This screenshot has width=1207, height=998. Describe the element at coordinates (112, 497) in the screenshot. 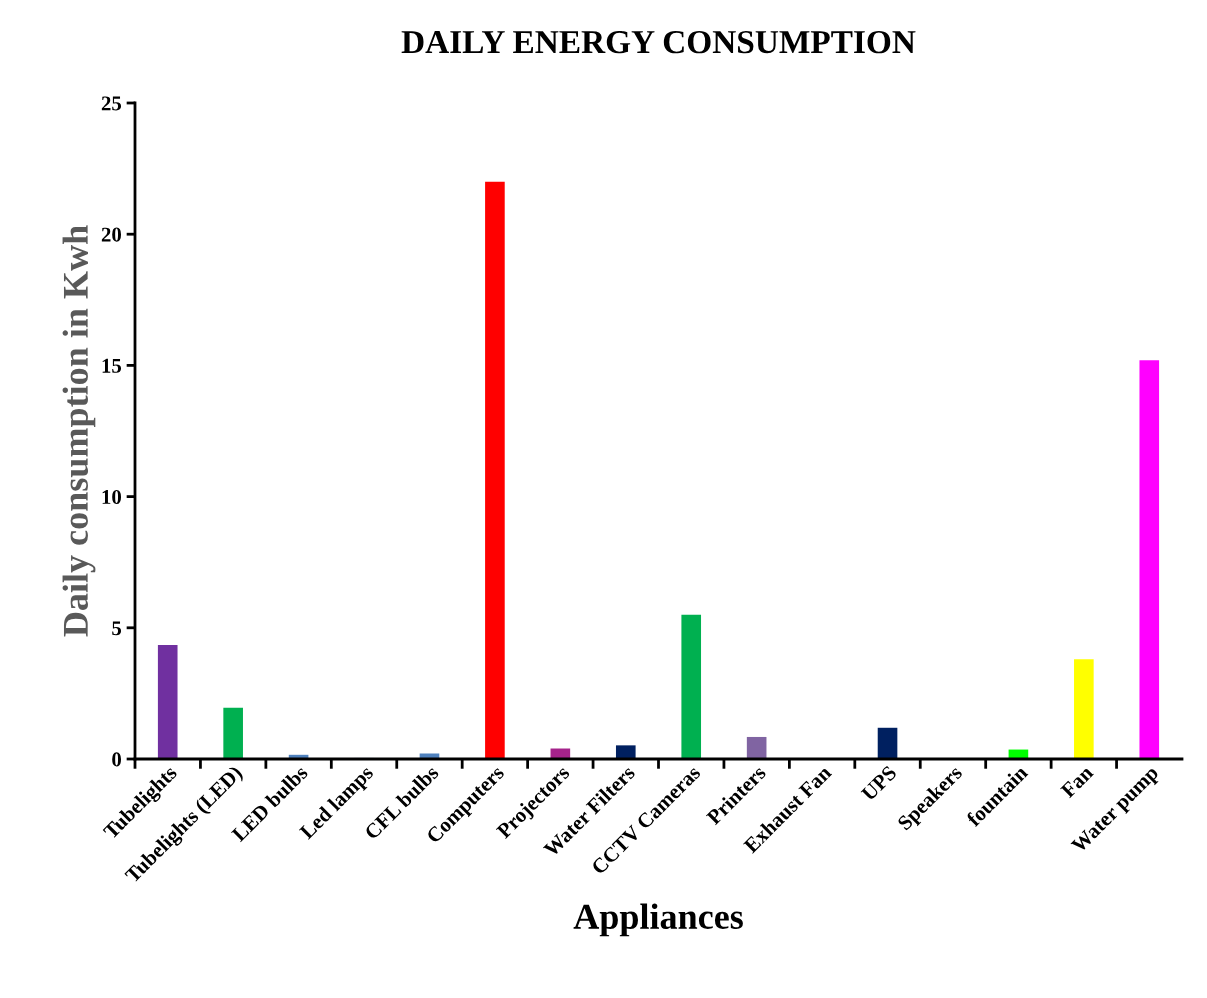

I see `y-tick-label: 10` at that location.